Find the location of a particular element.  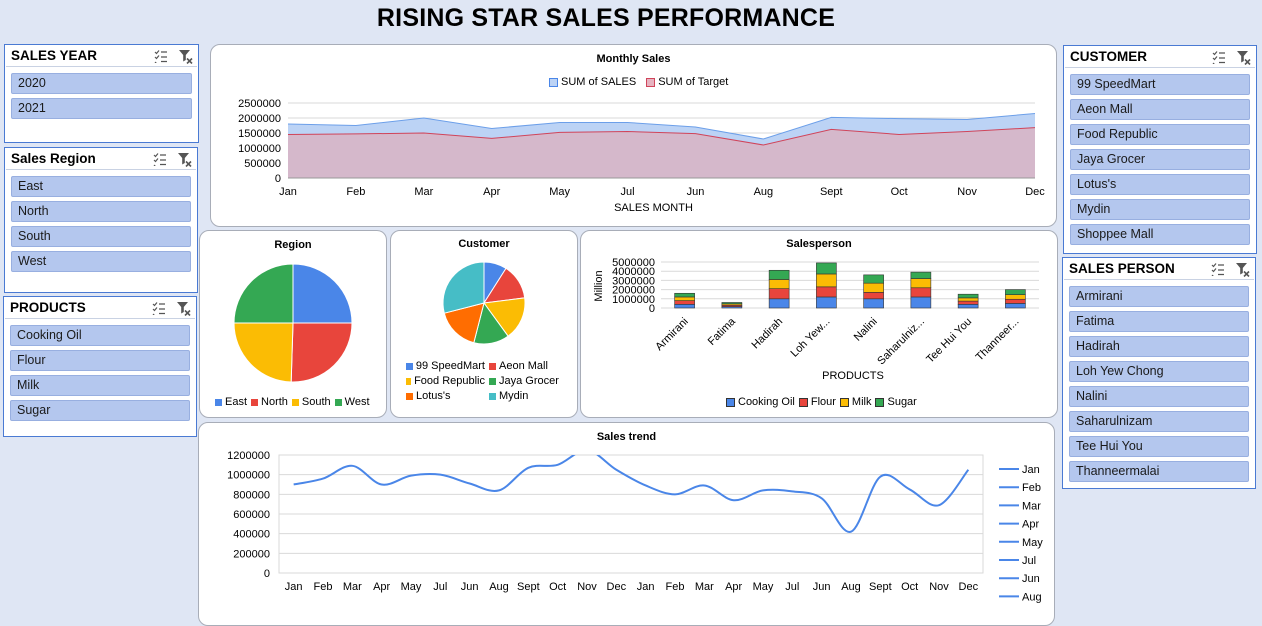

slicer-item: Cooking Oil is located at coordinates (100, 335).